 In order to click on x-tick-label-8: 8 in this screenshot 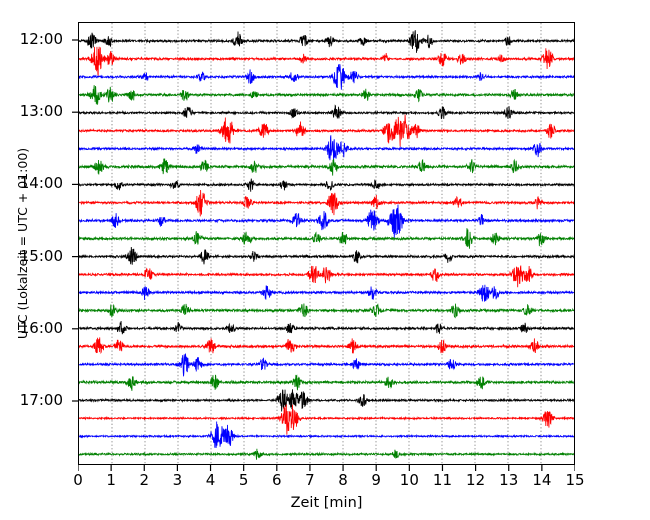, I will do `click(343, 480)`.